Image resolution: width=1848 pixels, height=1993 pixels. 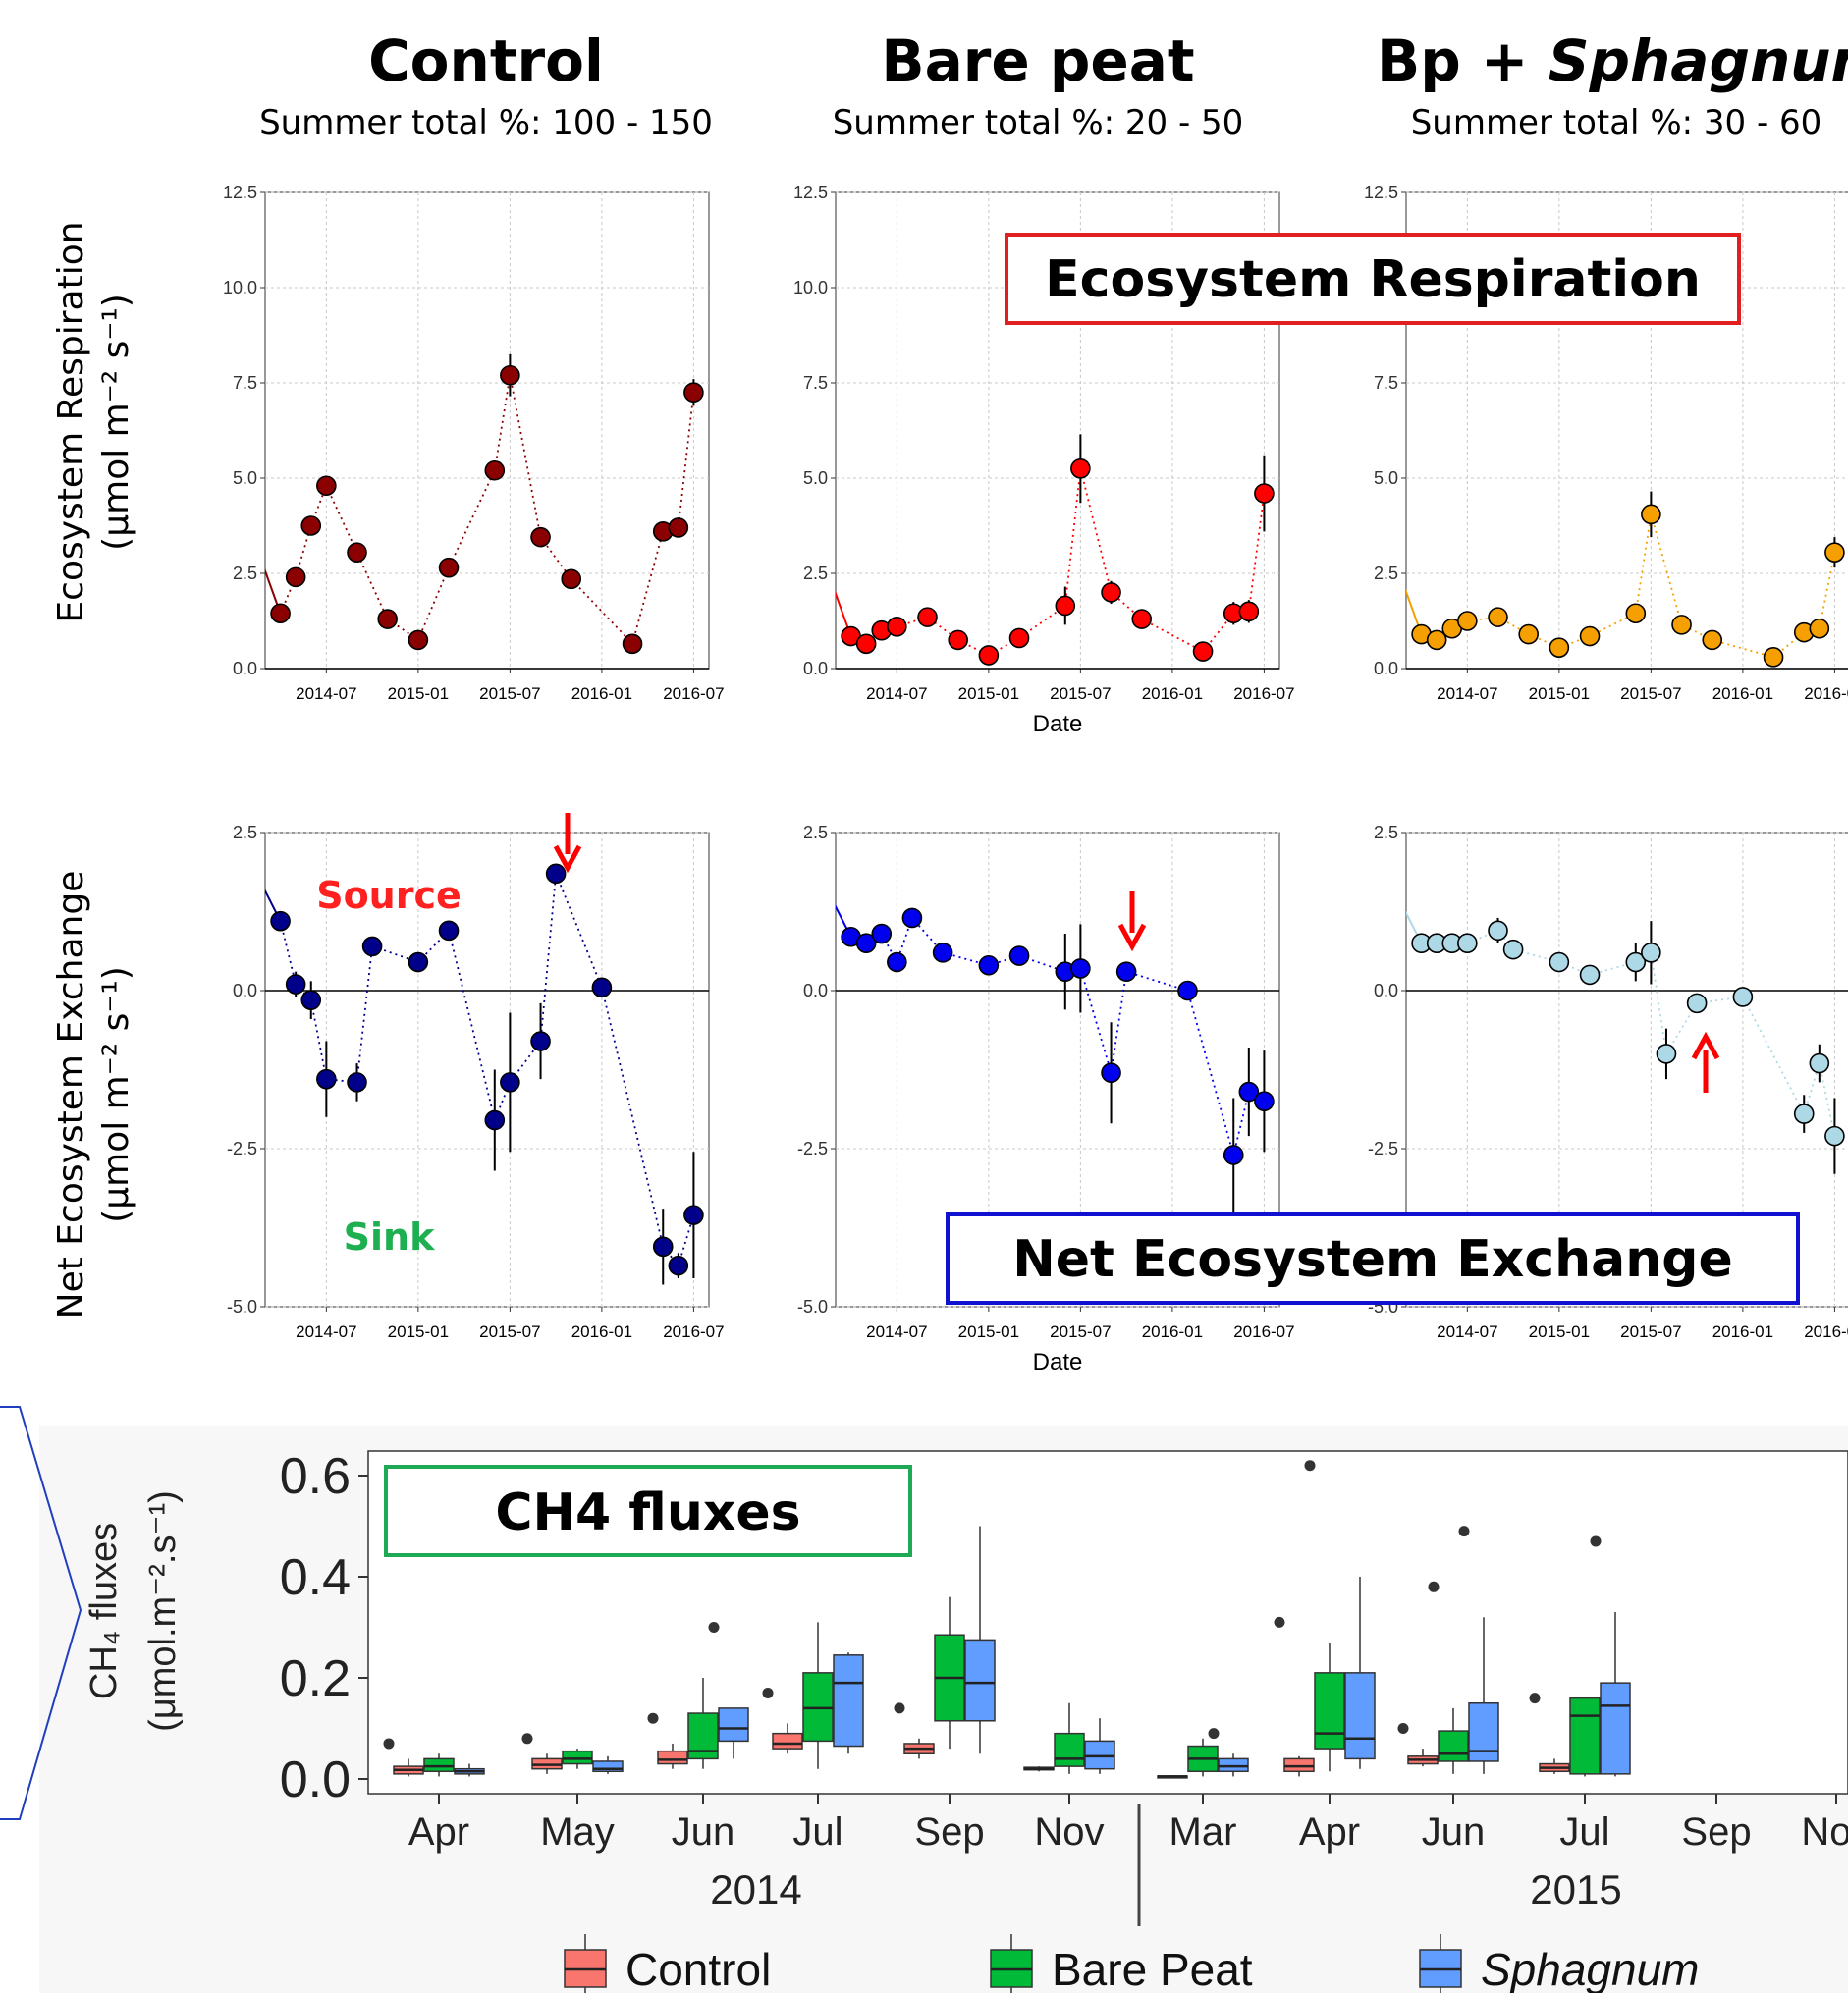 I want to click on ch4-x-tick-label: Apr, so click(x=1329, y=1832).